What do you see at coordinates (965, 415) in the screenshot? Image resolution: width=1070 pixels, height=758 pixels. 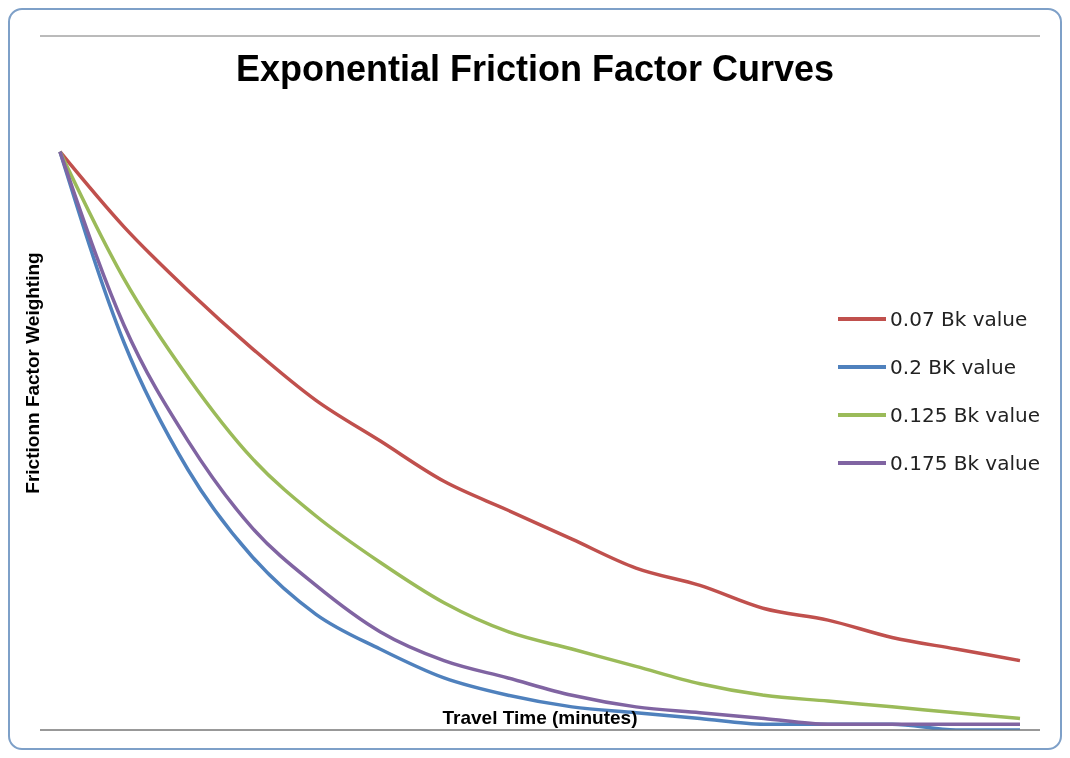 I see `legend-label: 0.125 Bk value` at bounding box center [965, 415].